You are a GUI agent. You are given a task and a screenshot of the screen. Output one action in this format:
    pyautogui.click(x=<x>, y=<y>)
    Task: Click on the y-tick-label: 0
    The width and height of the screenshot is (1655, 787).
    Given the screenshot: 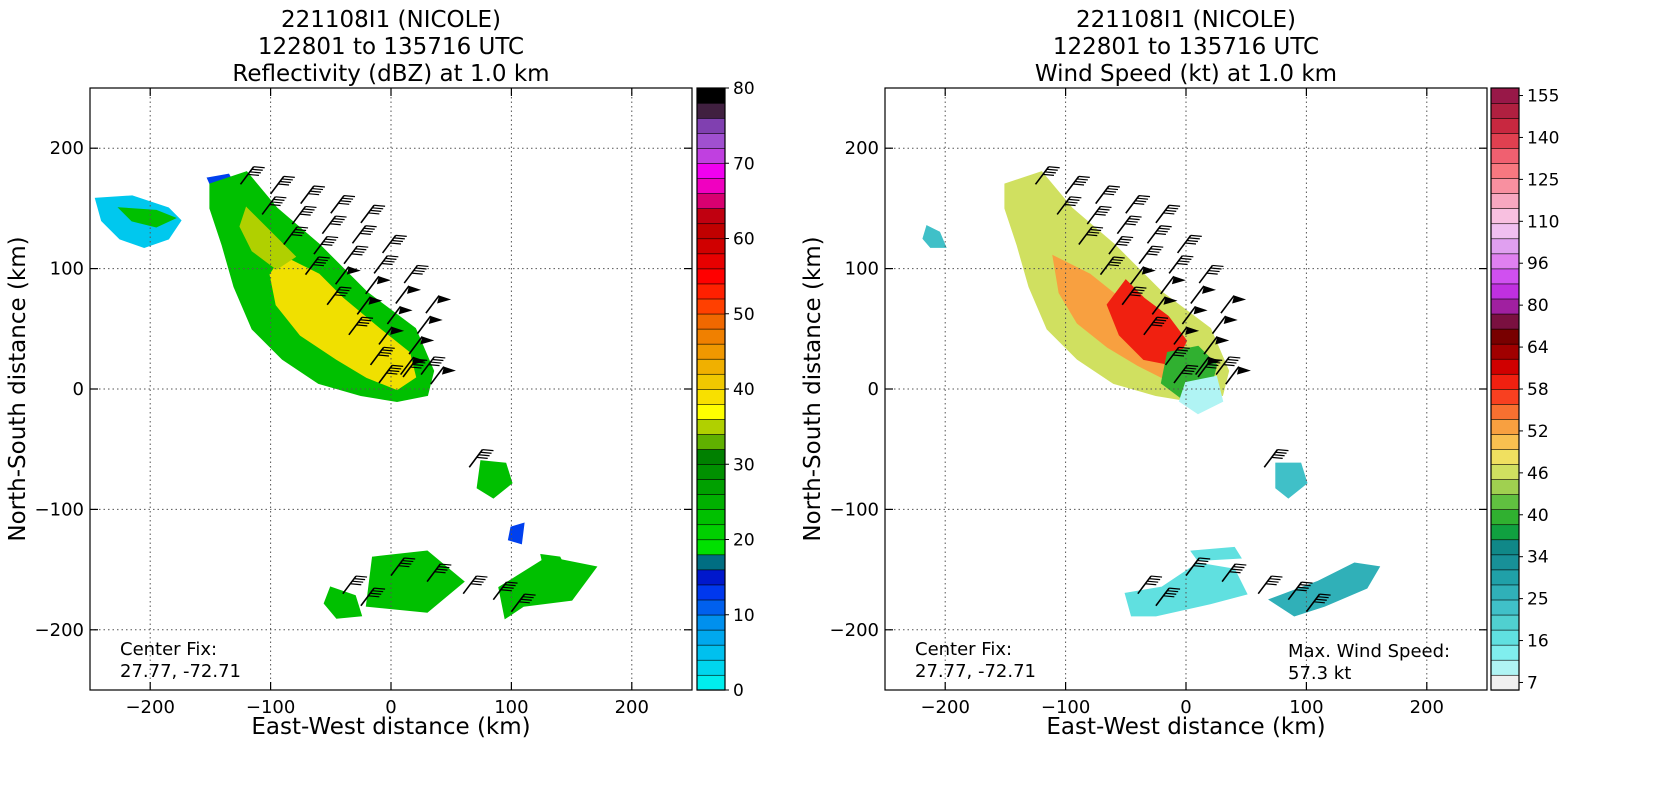 What is the action you would take?
    pyautogui.click(x=873, y=389)
    